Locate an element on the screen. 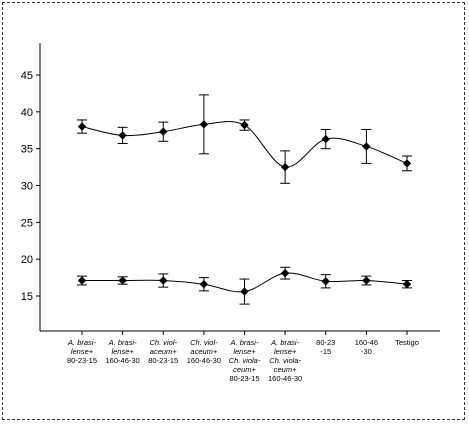  x-tick-label: A. brasi-lense+ 80-23-15 is located at coordinates (82, 351).